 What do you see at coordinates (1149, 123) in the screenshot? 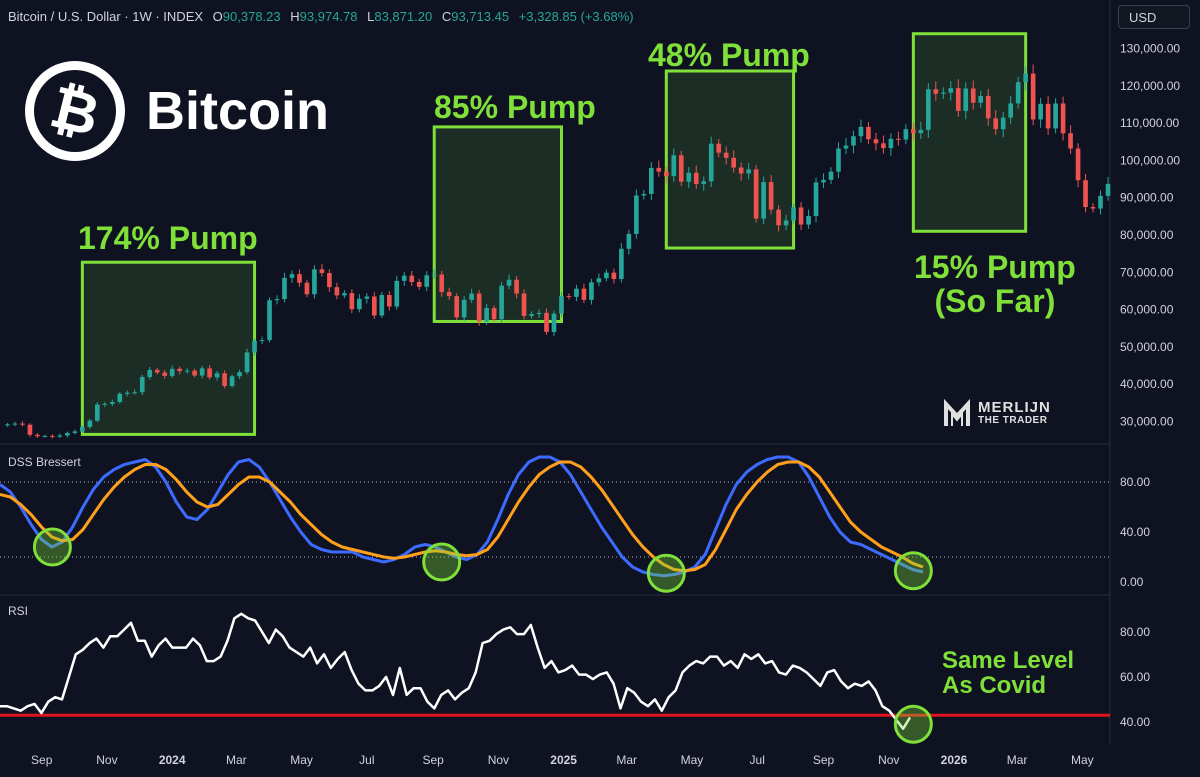
I see `price-tick-label: 110,000.00` at bounding box center [1149, 123].